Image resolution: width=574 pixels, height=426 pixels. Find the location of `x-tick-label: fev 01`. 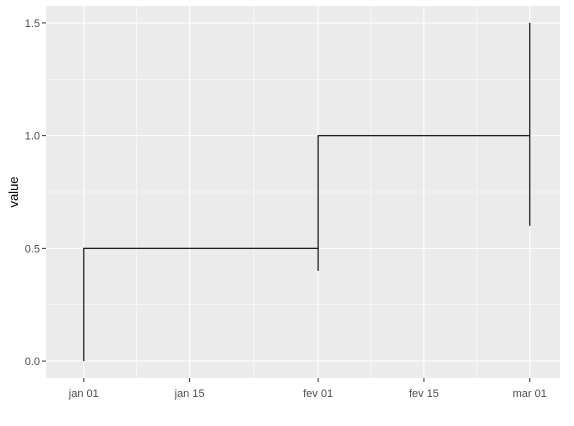

x-tick-label: fev 01 is located at coordinates (318, 394).